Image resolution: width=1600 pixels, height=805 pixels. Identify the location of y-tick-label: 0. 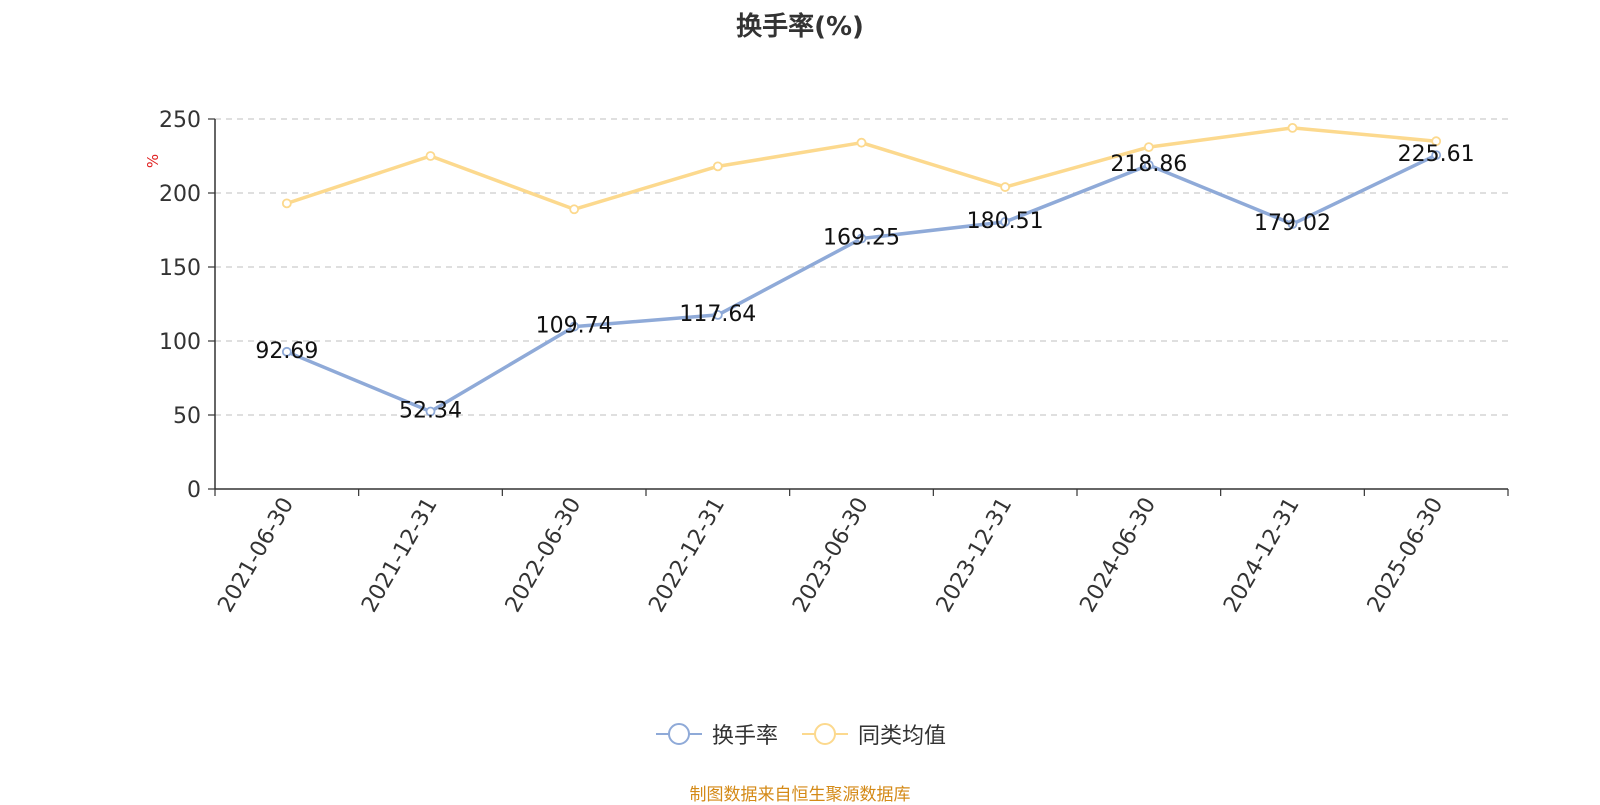
(194, 490).